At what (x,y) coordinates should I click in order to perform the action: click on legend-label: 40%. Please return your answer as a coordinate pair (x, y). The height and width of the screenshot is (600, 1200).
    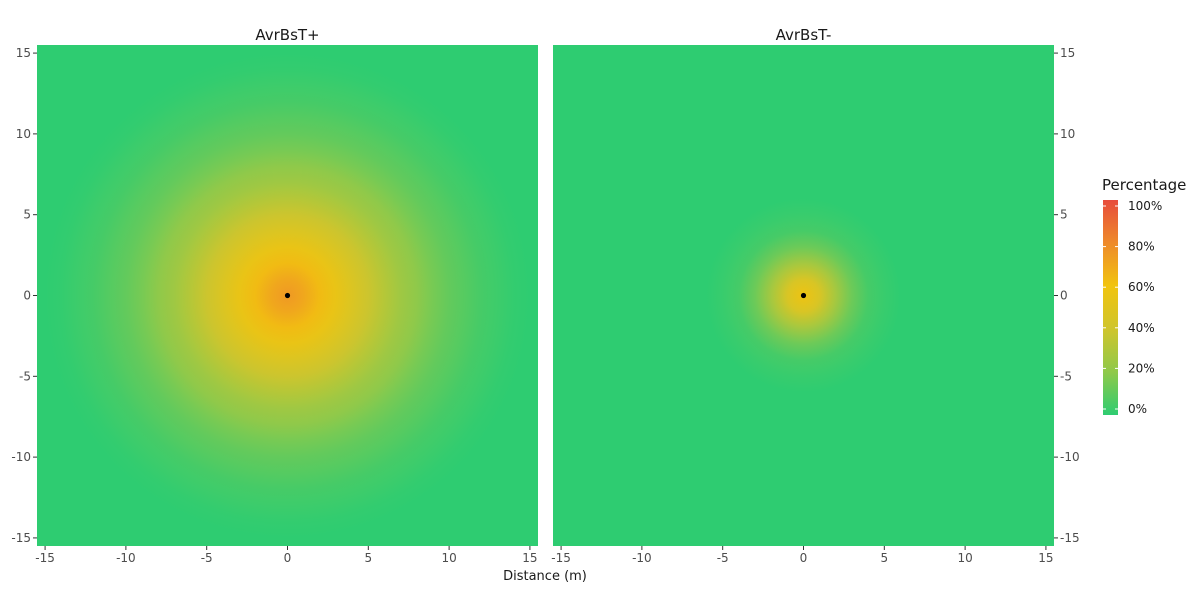
    Looking at the image, I should click on (1141, 328).